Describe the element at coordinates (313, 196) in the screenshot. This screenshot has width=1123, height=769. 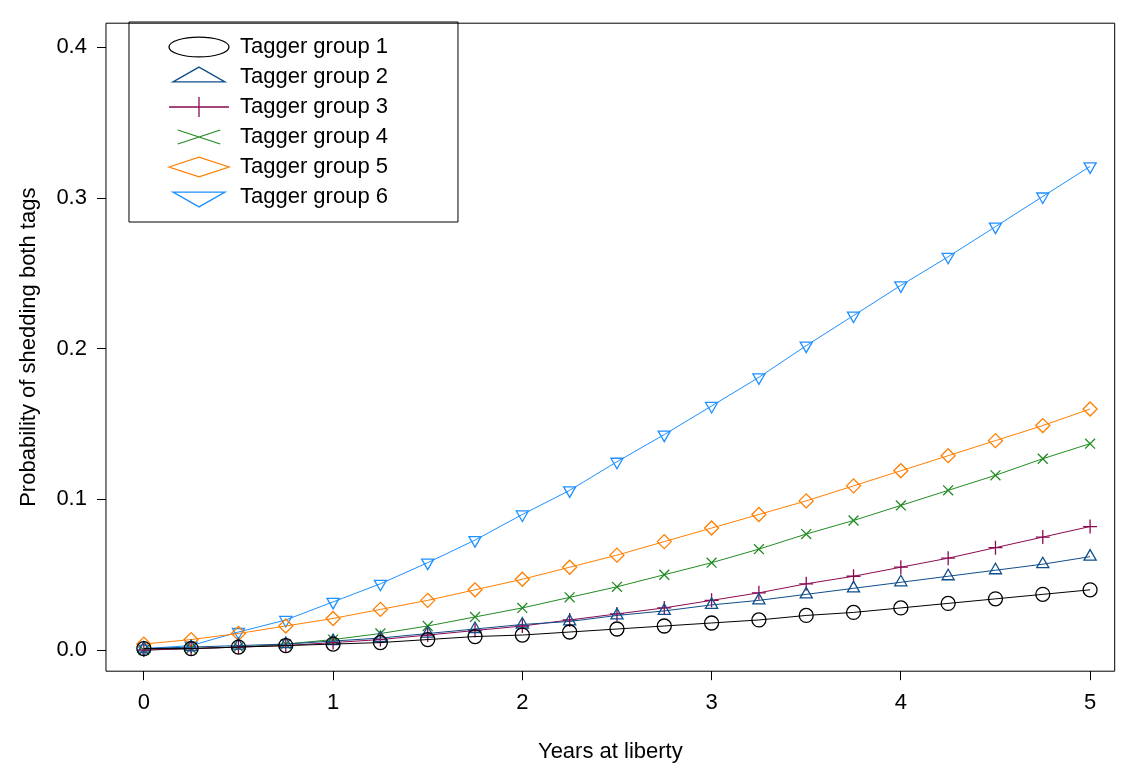
I see `legend-label: Tagger group 6` at that location.